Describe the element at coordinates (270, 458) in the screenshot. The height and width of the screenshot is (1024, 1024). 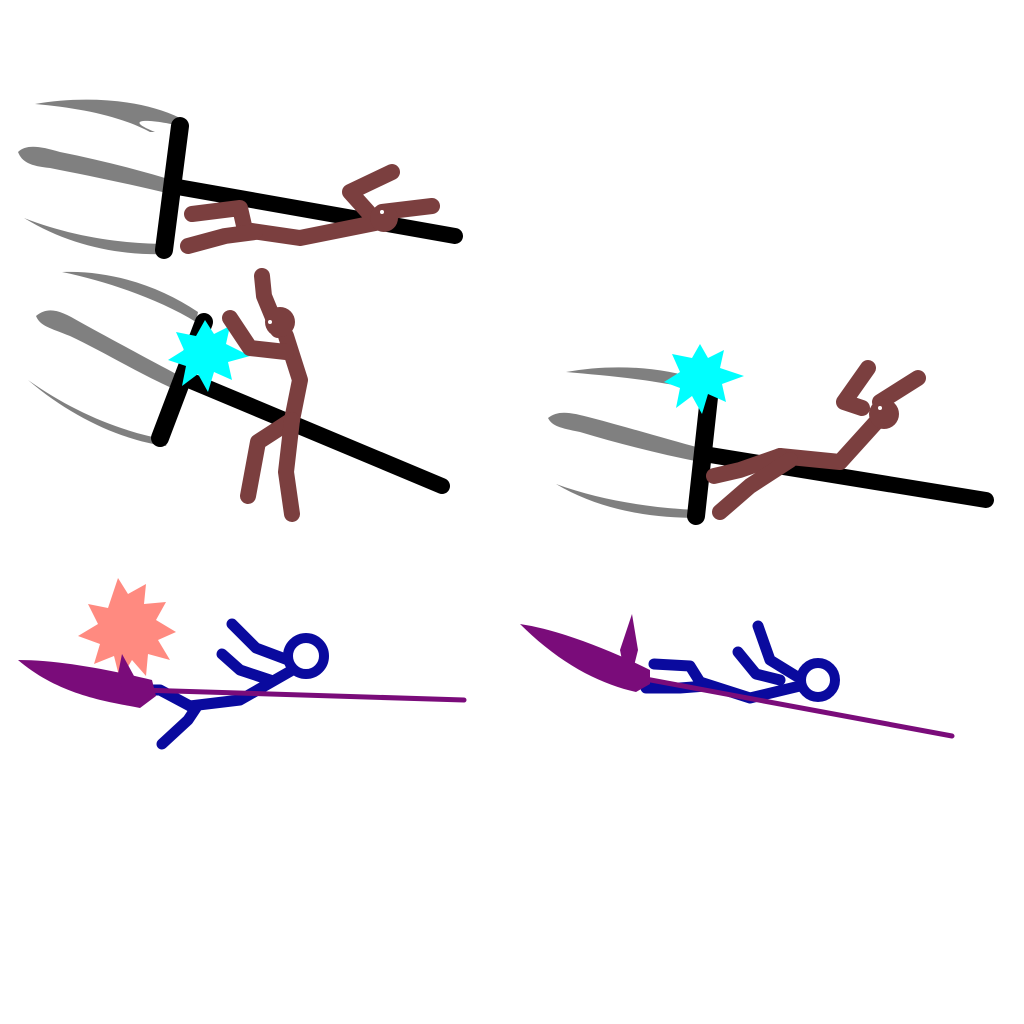
I see `stickman-leg-left` at that location.